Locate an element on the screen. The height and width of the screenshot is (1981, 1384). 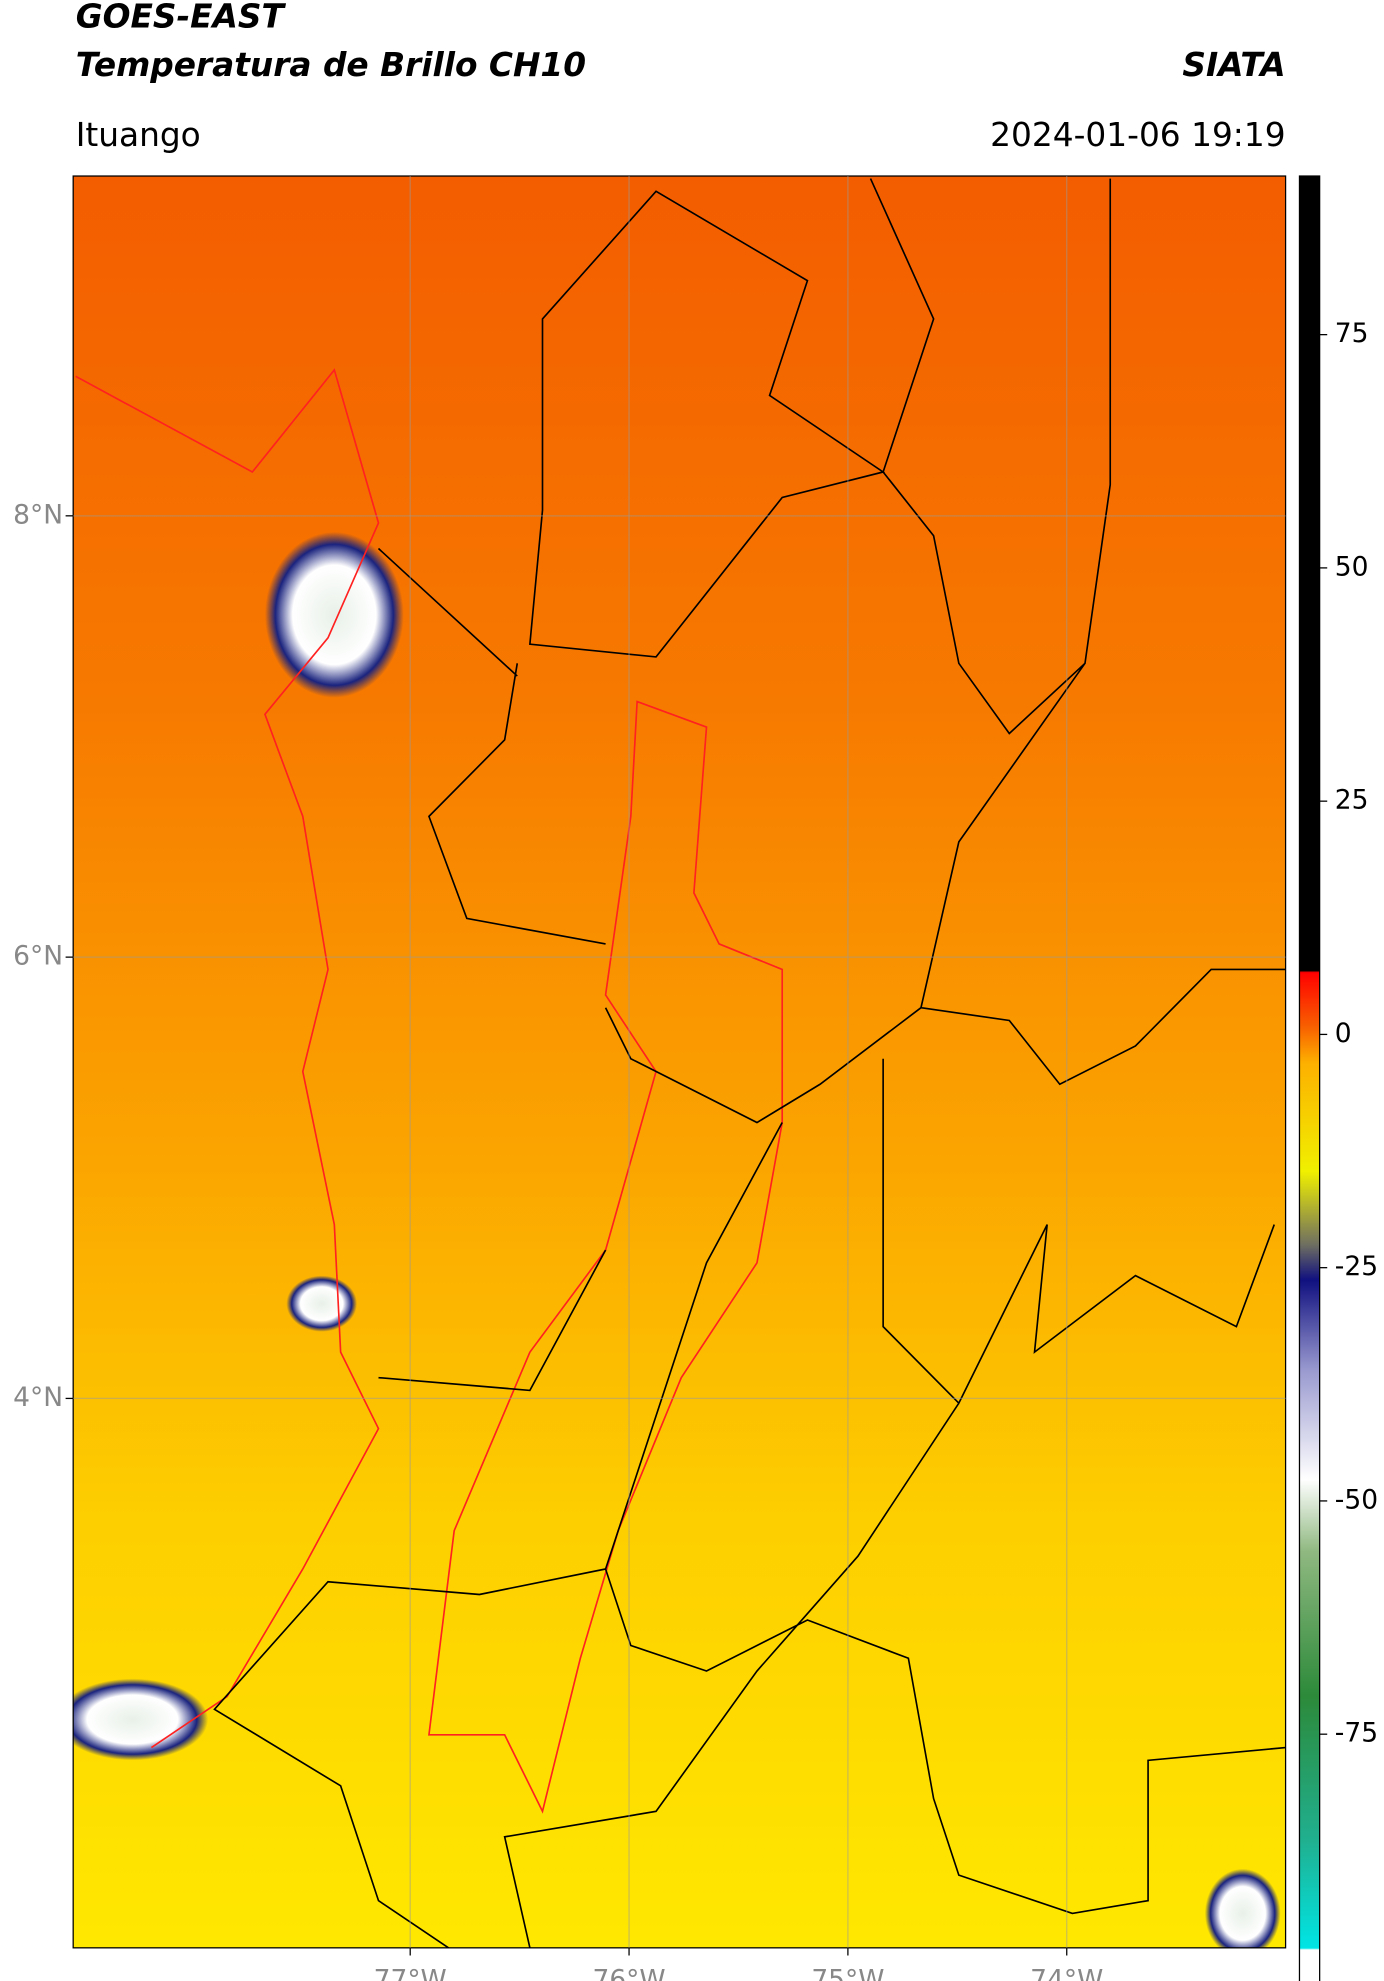
colorbar-tick-label: 75 is located at coordinates (1352, 333).